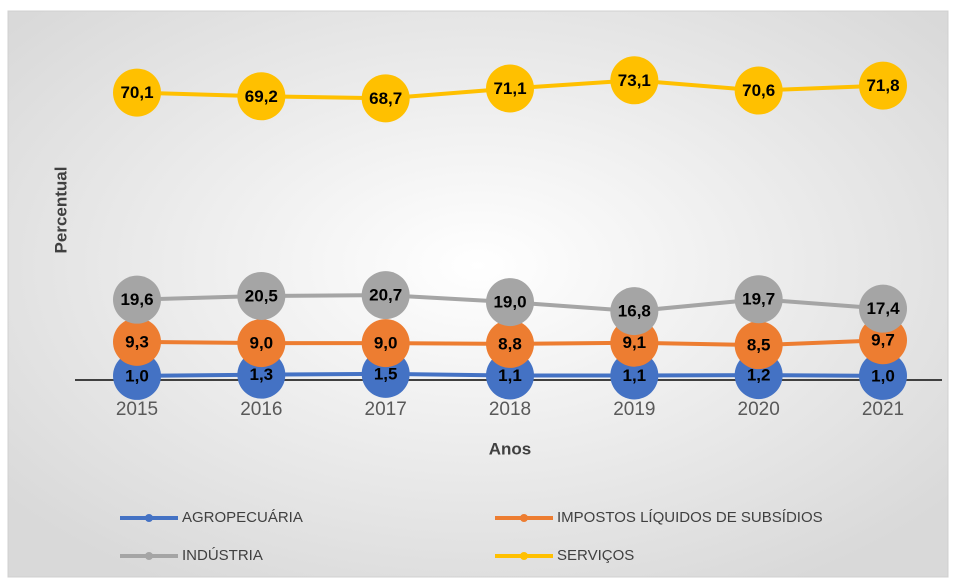 The height and width of the screenshot is (582, 956). I want to click on data-label: 70,6, so click(758, 90).